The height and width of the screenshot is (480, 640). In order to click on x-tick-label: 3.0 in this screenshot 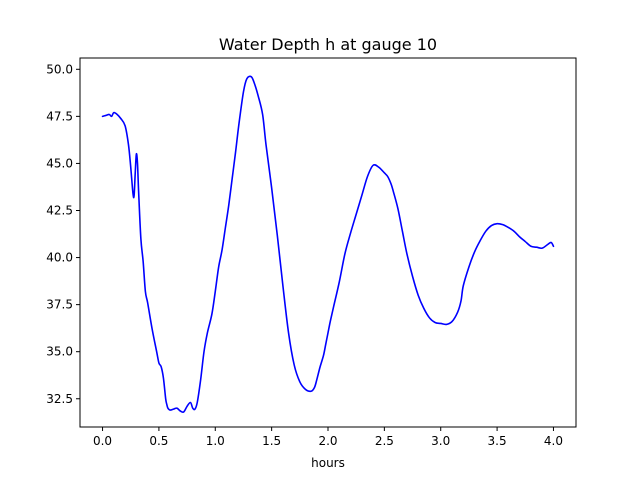, I will do `click(440, 441)`.